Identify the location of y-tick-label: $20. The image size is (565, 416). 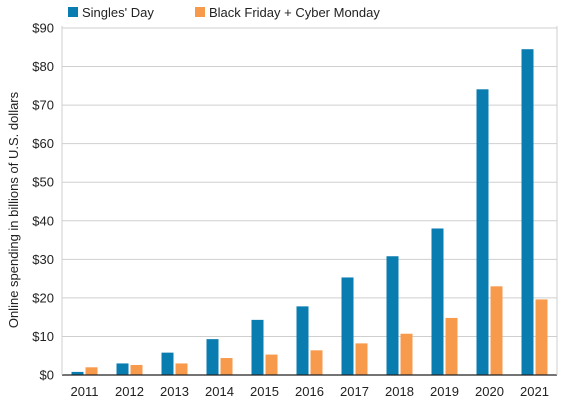
(43, 297).